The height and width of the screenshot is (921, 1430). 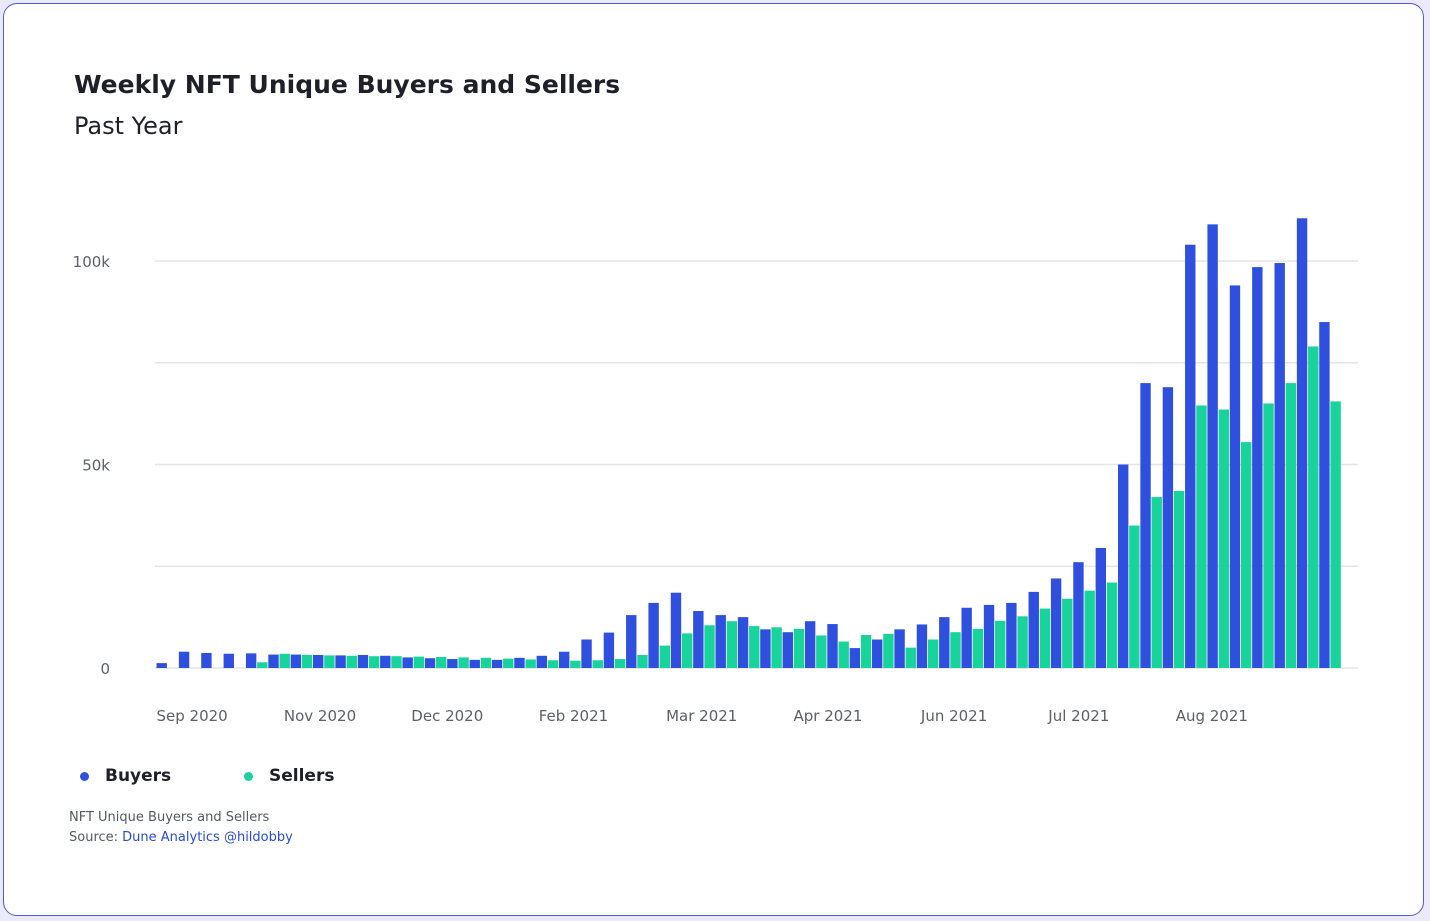 What do you see at coordinates (320, 716) in the screenshot?
I see `x-tick-label: Nov 2020` at bounding box center [320, 716].